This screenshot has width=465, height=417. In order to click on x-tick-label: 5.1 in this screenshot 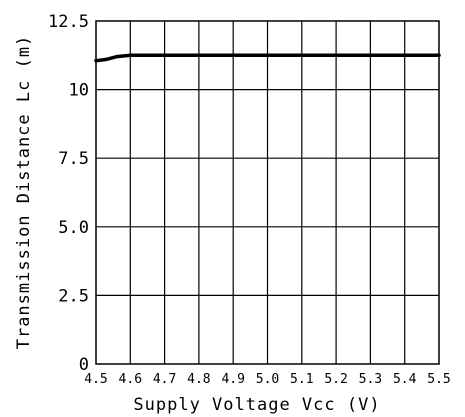, I will do `click(301, 379)`.